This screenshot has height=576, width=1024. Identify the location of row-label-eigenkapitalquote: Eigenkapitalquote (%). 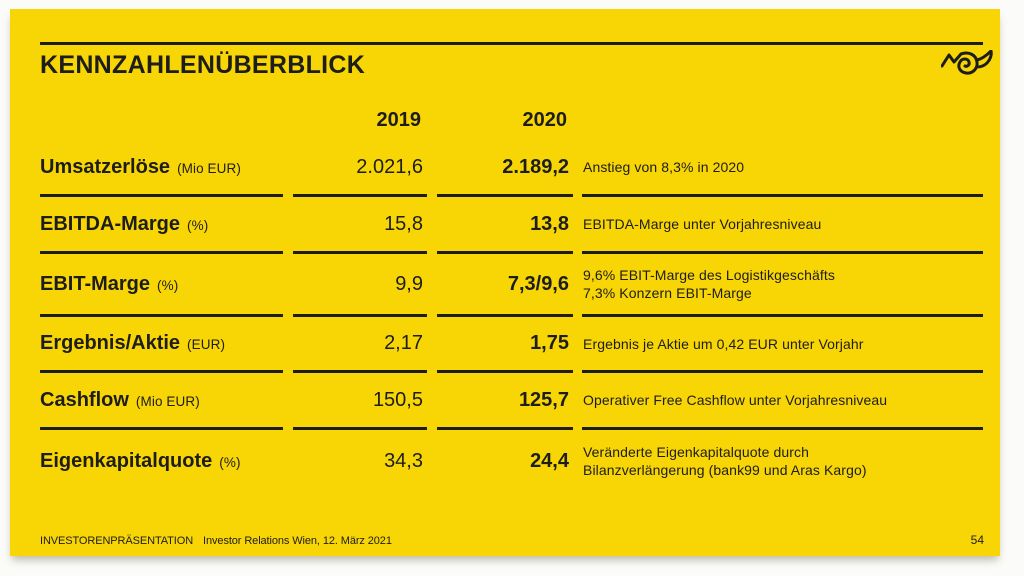
(161, 461).